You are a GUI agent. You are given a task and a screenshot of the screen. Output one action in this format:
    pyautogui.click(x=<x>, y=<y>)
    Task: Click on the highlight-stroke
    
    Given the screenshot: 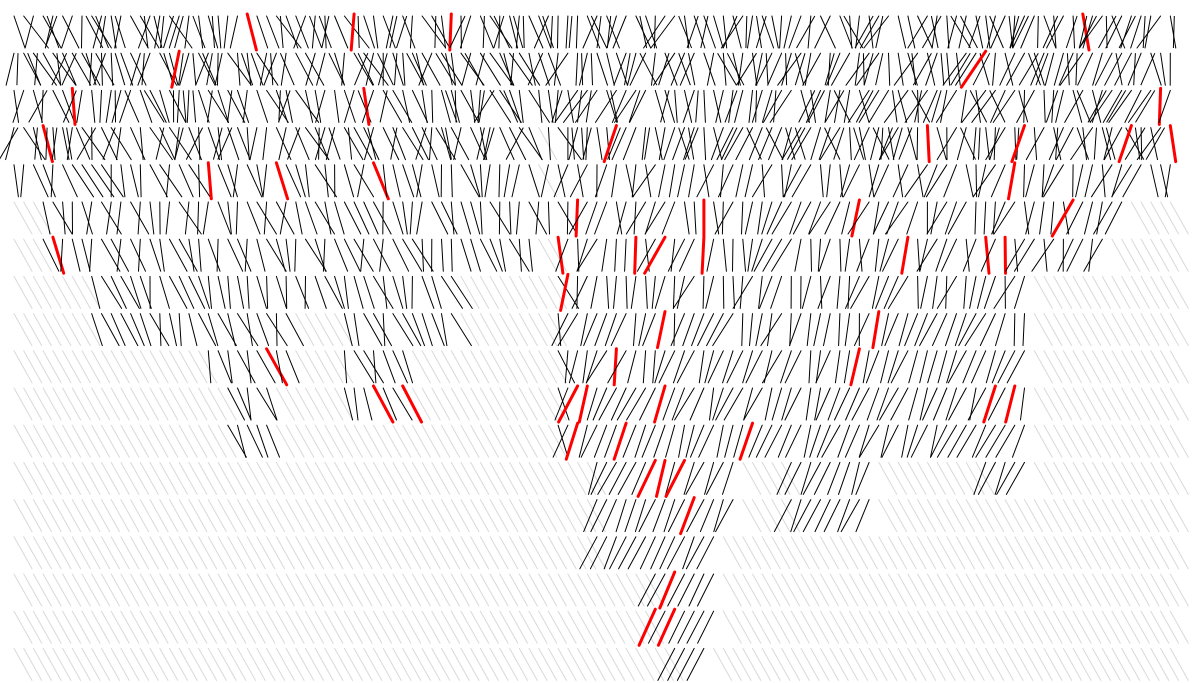 What is the action you would take?
    pyautogui.click(x=282, y=181)
    